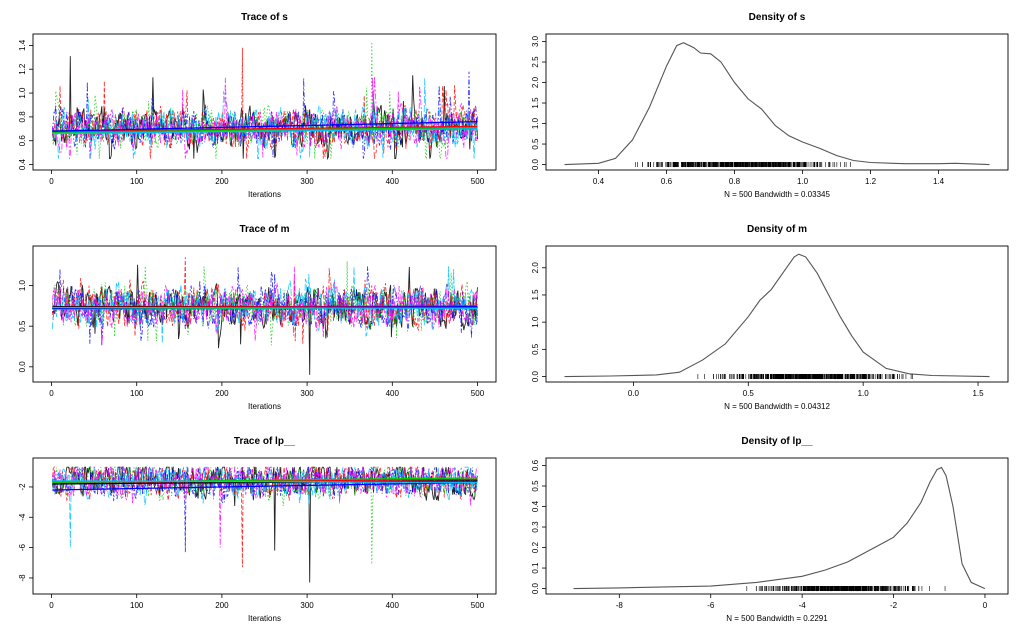 This screenshot has width=1024, height=637. What do you see at coordinates (777, 17) in the screenshot?
I see `chart-title: Density of s` at bounding box center [777, 17].